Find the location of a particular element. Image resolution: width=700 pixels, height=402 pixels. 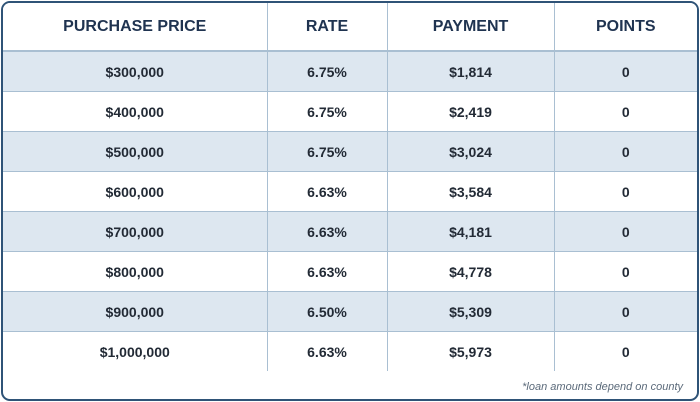

table-row: $500,000 6.75% $3,024 0 is located at coordinates (350, 151).